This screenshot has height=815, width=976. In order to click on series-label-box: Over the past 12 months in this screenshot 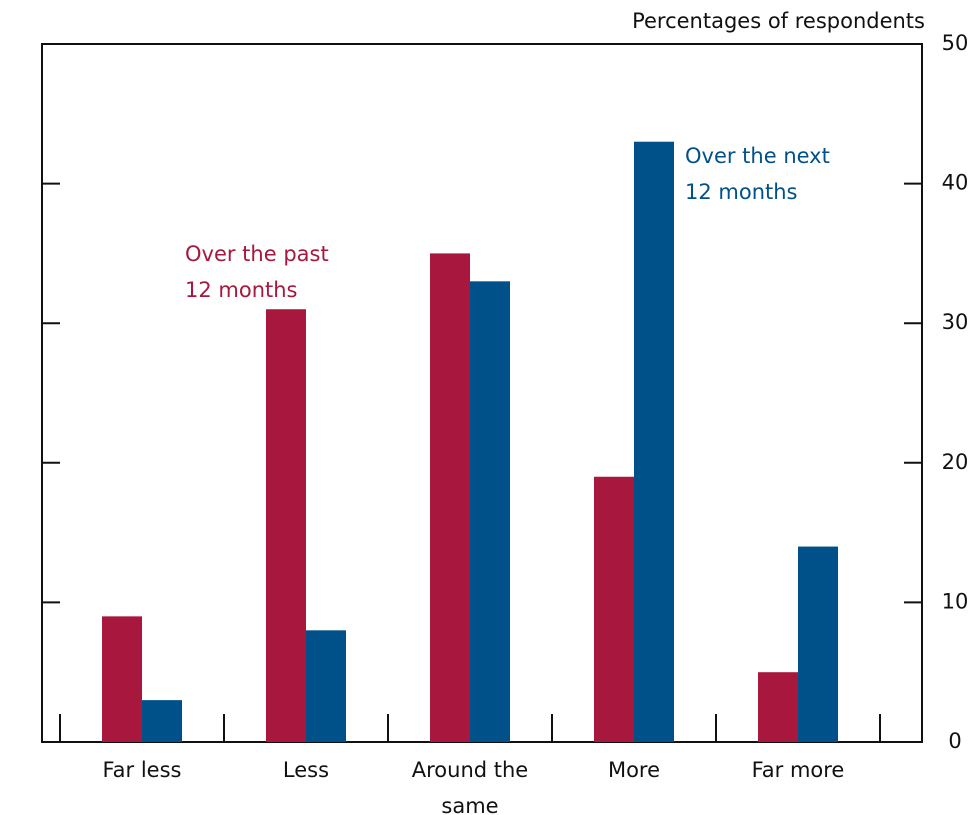, I will do `click(257, 272)`.